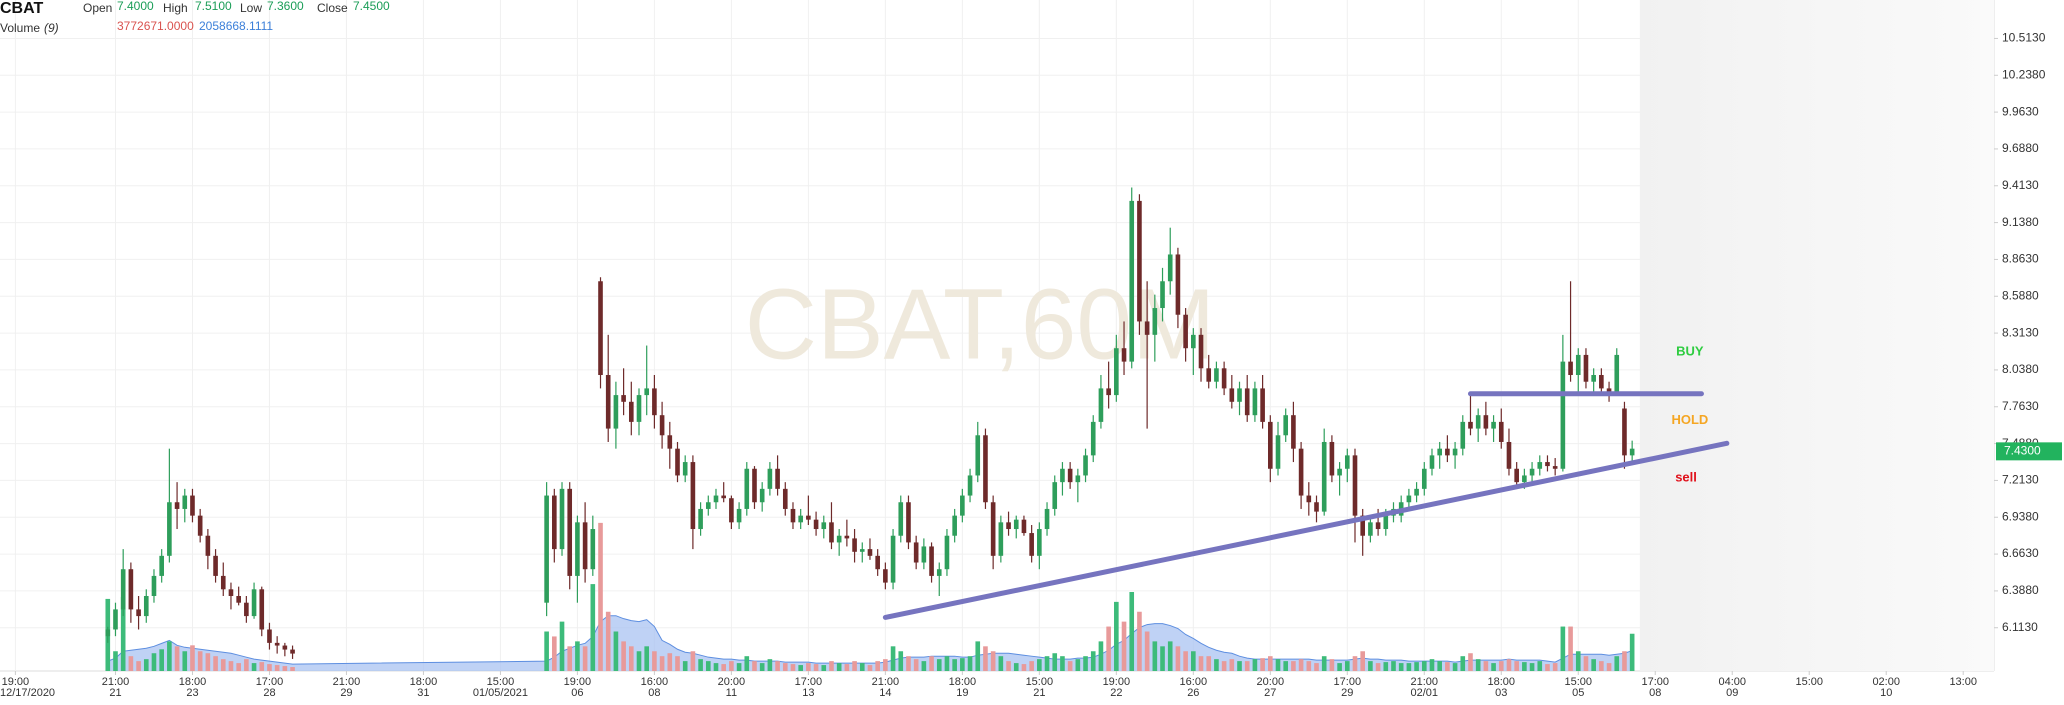 The width and height of the screenshot is (2064, 705). I want to click on x-tick-date: 22, so click(1116, 693).